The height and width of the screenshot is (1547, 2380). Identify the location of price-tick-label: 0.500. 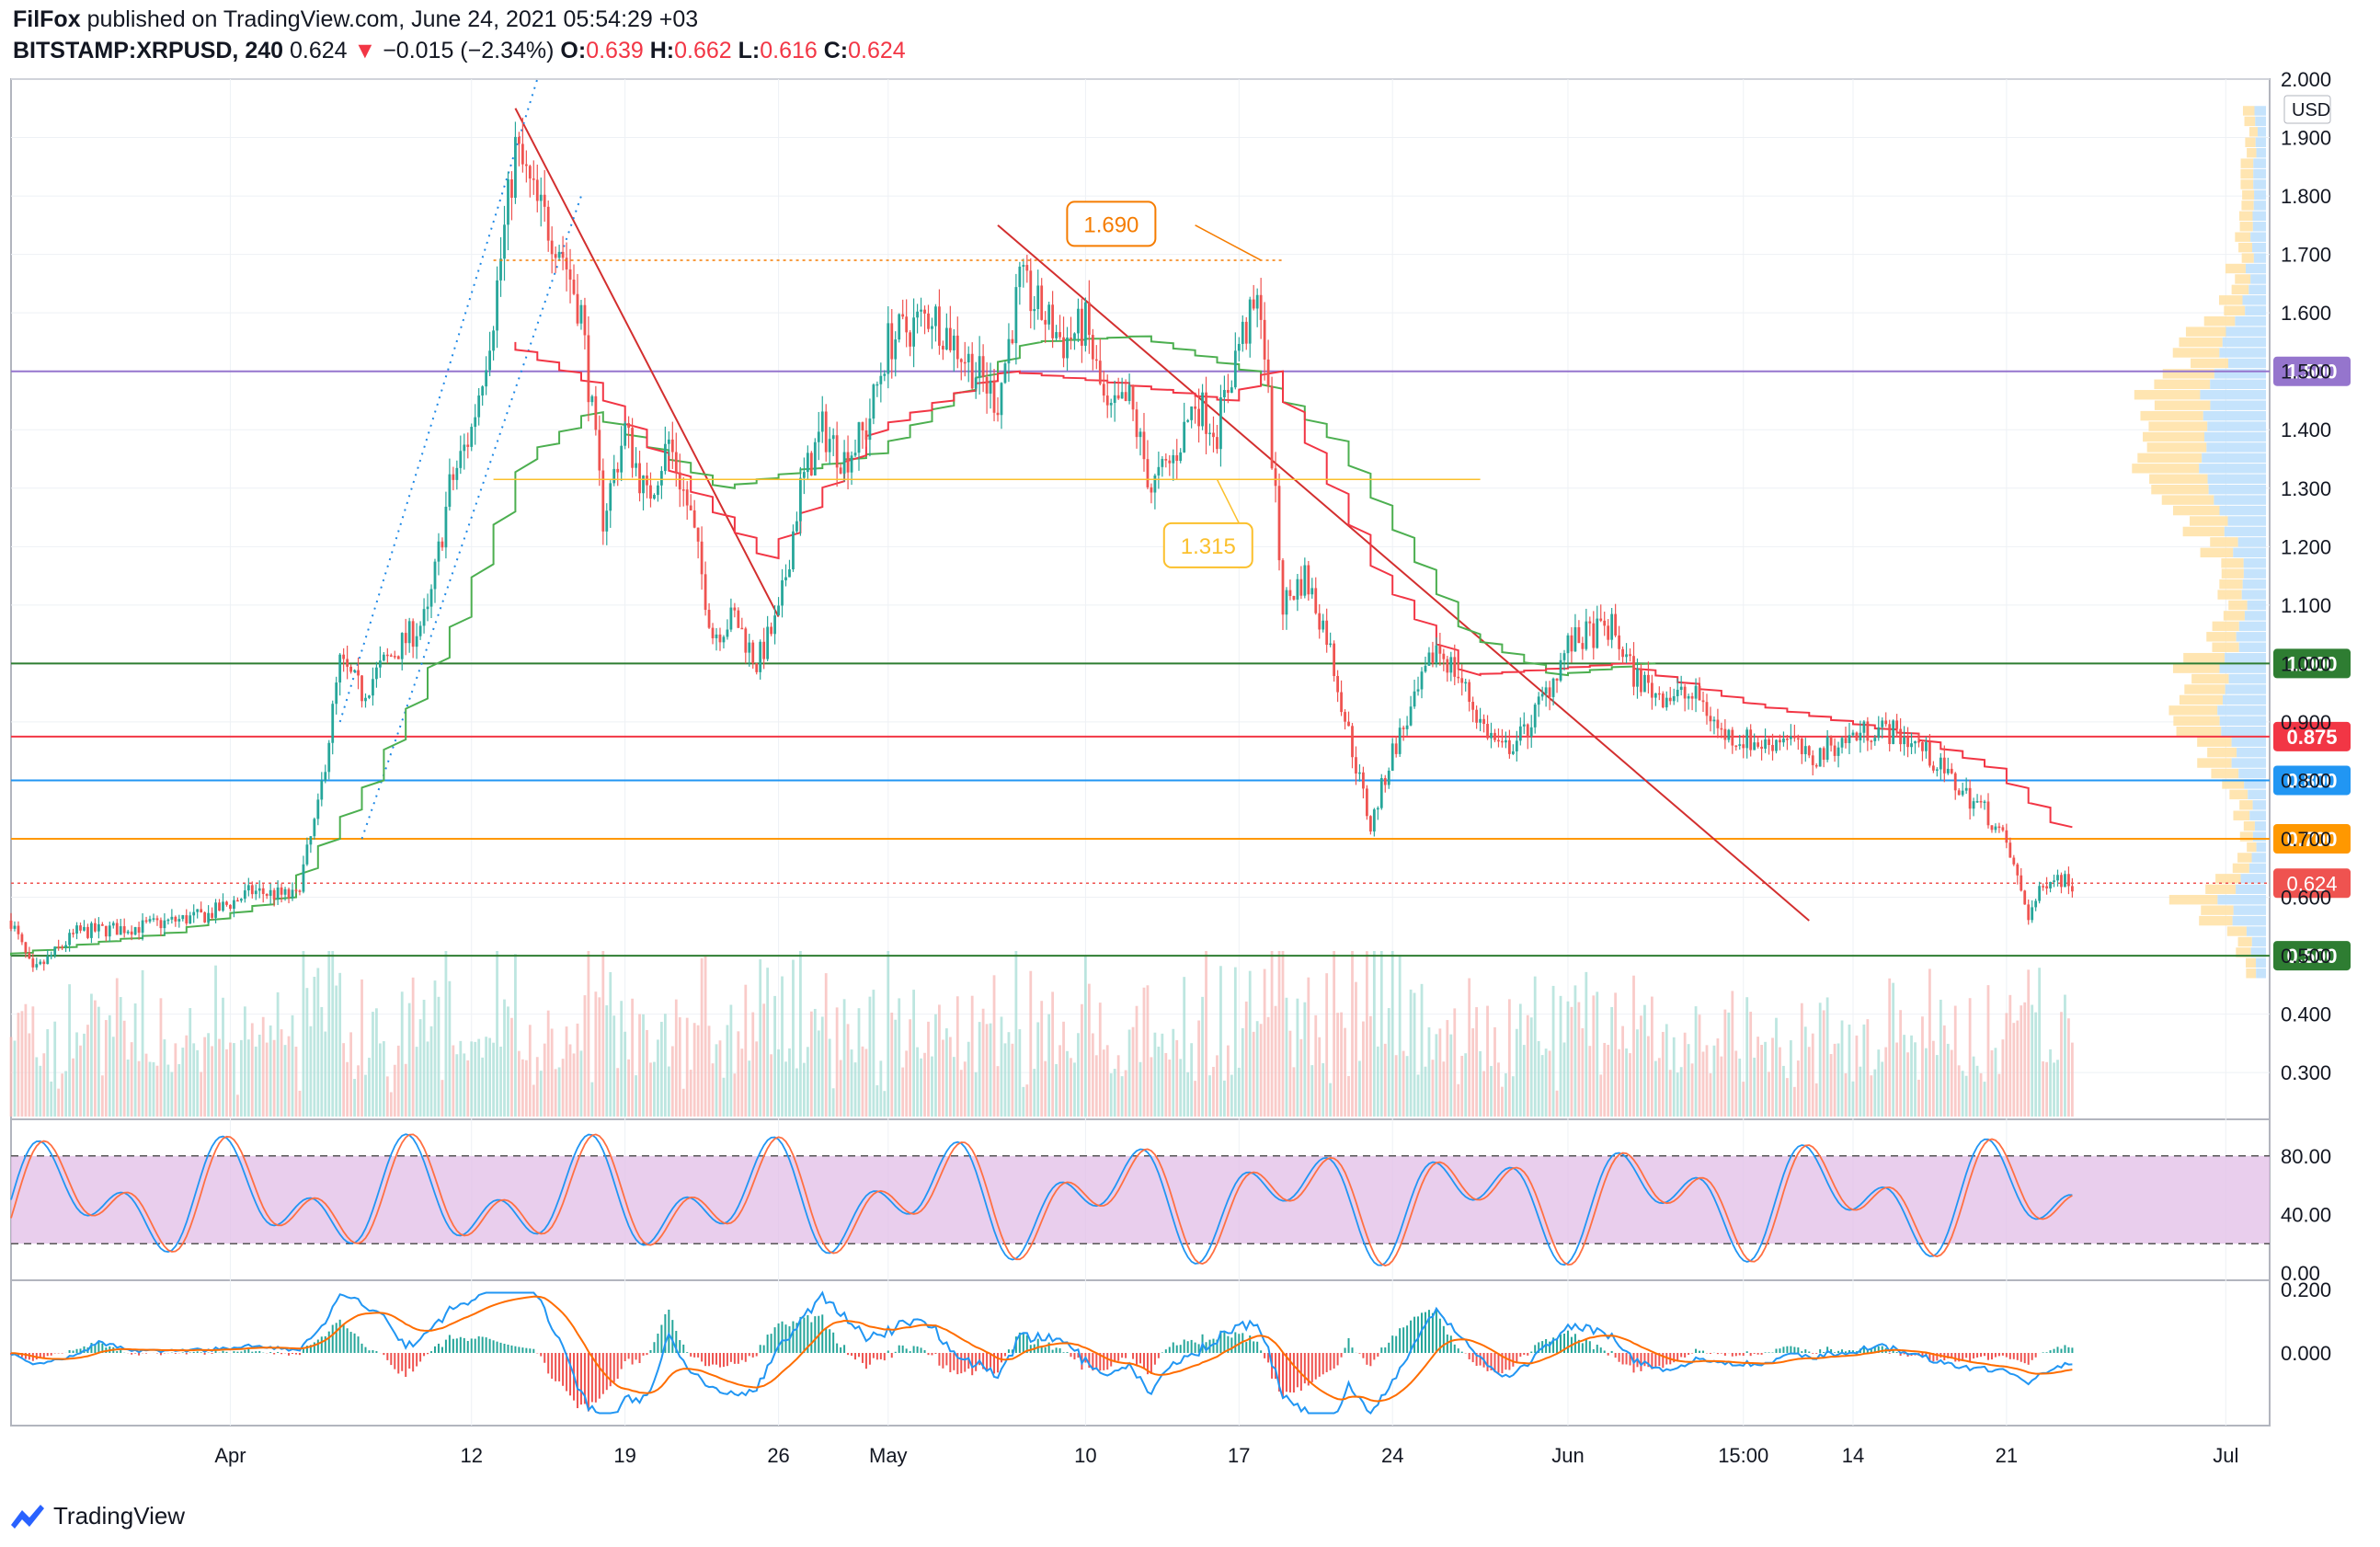
(2306, 956).